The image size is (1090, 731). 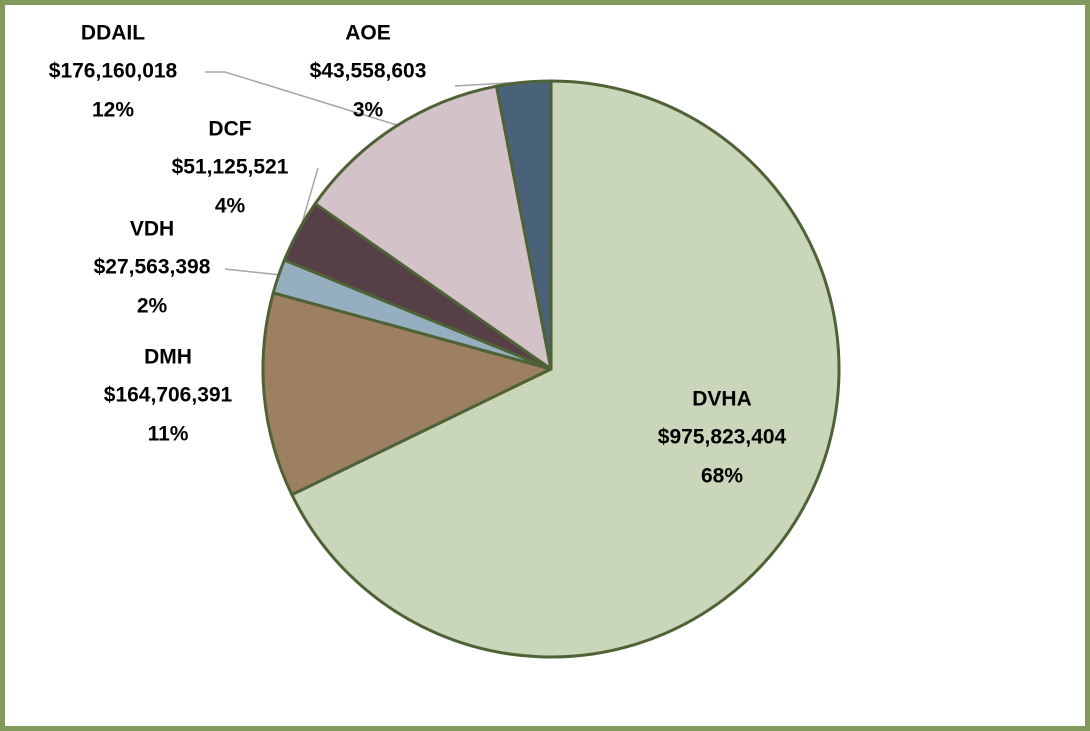 I want to click on slice-label-value: $975,823,404, so click(x=722, y=437).